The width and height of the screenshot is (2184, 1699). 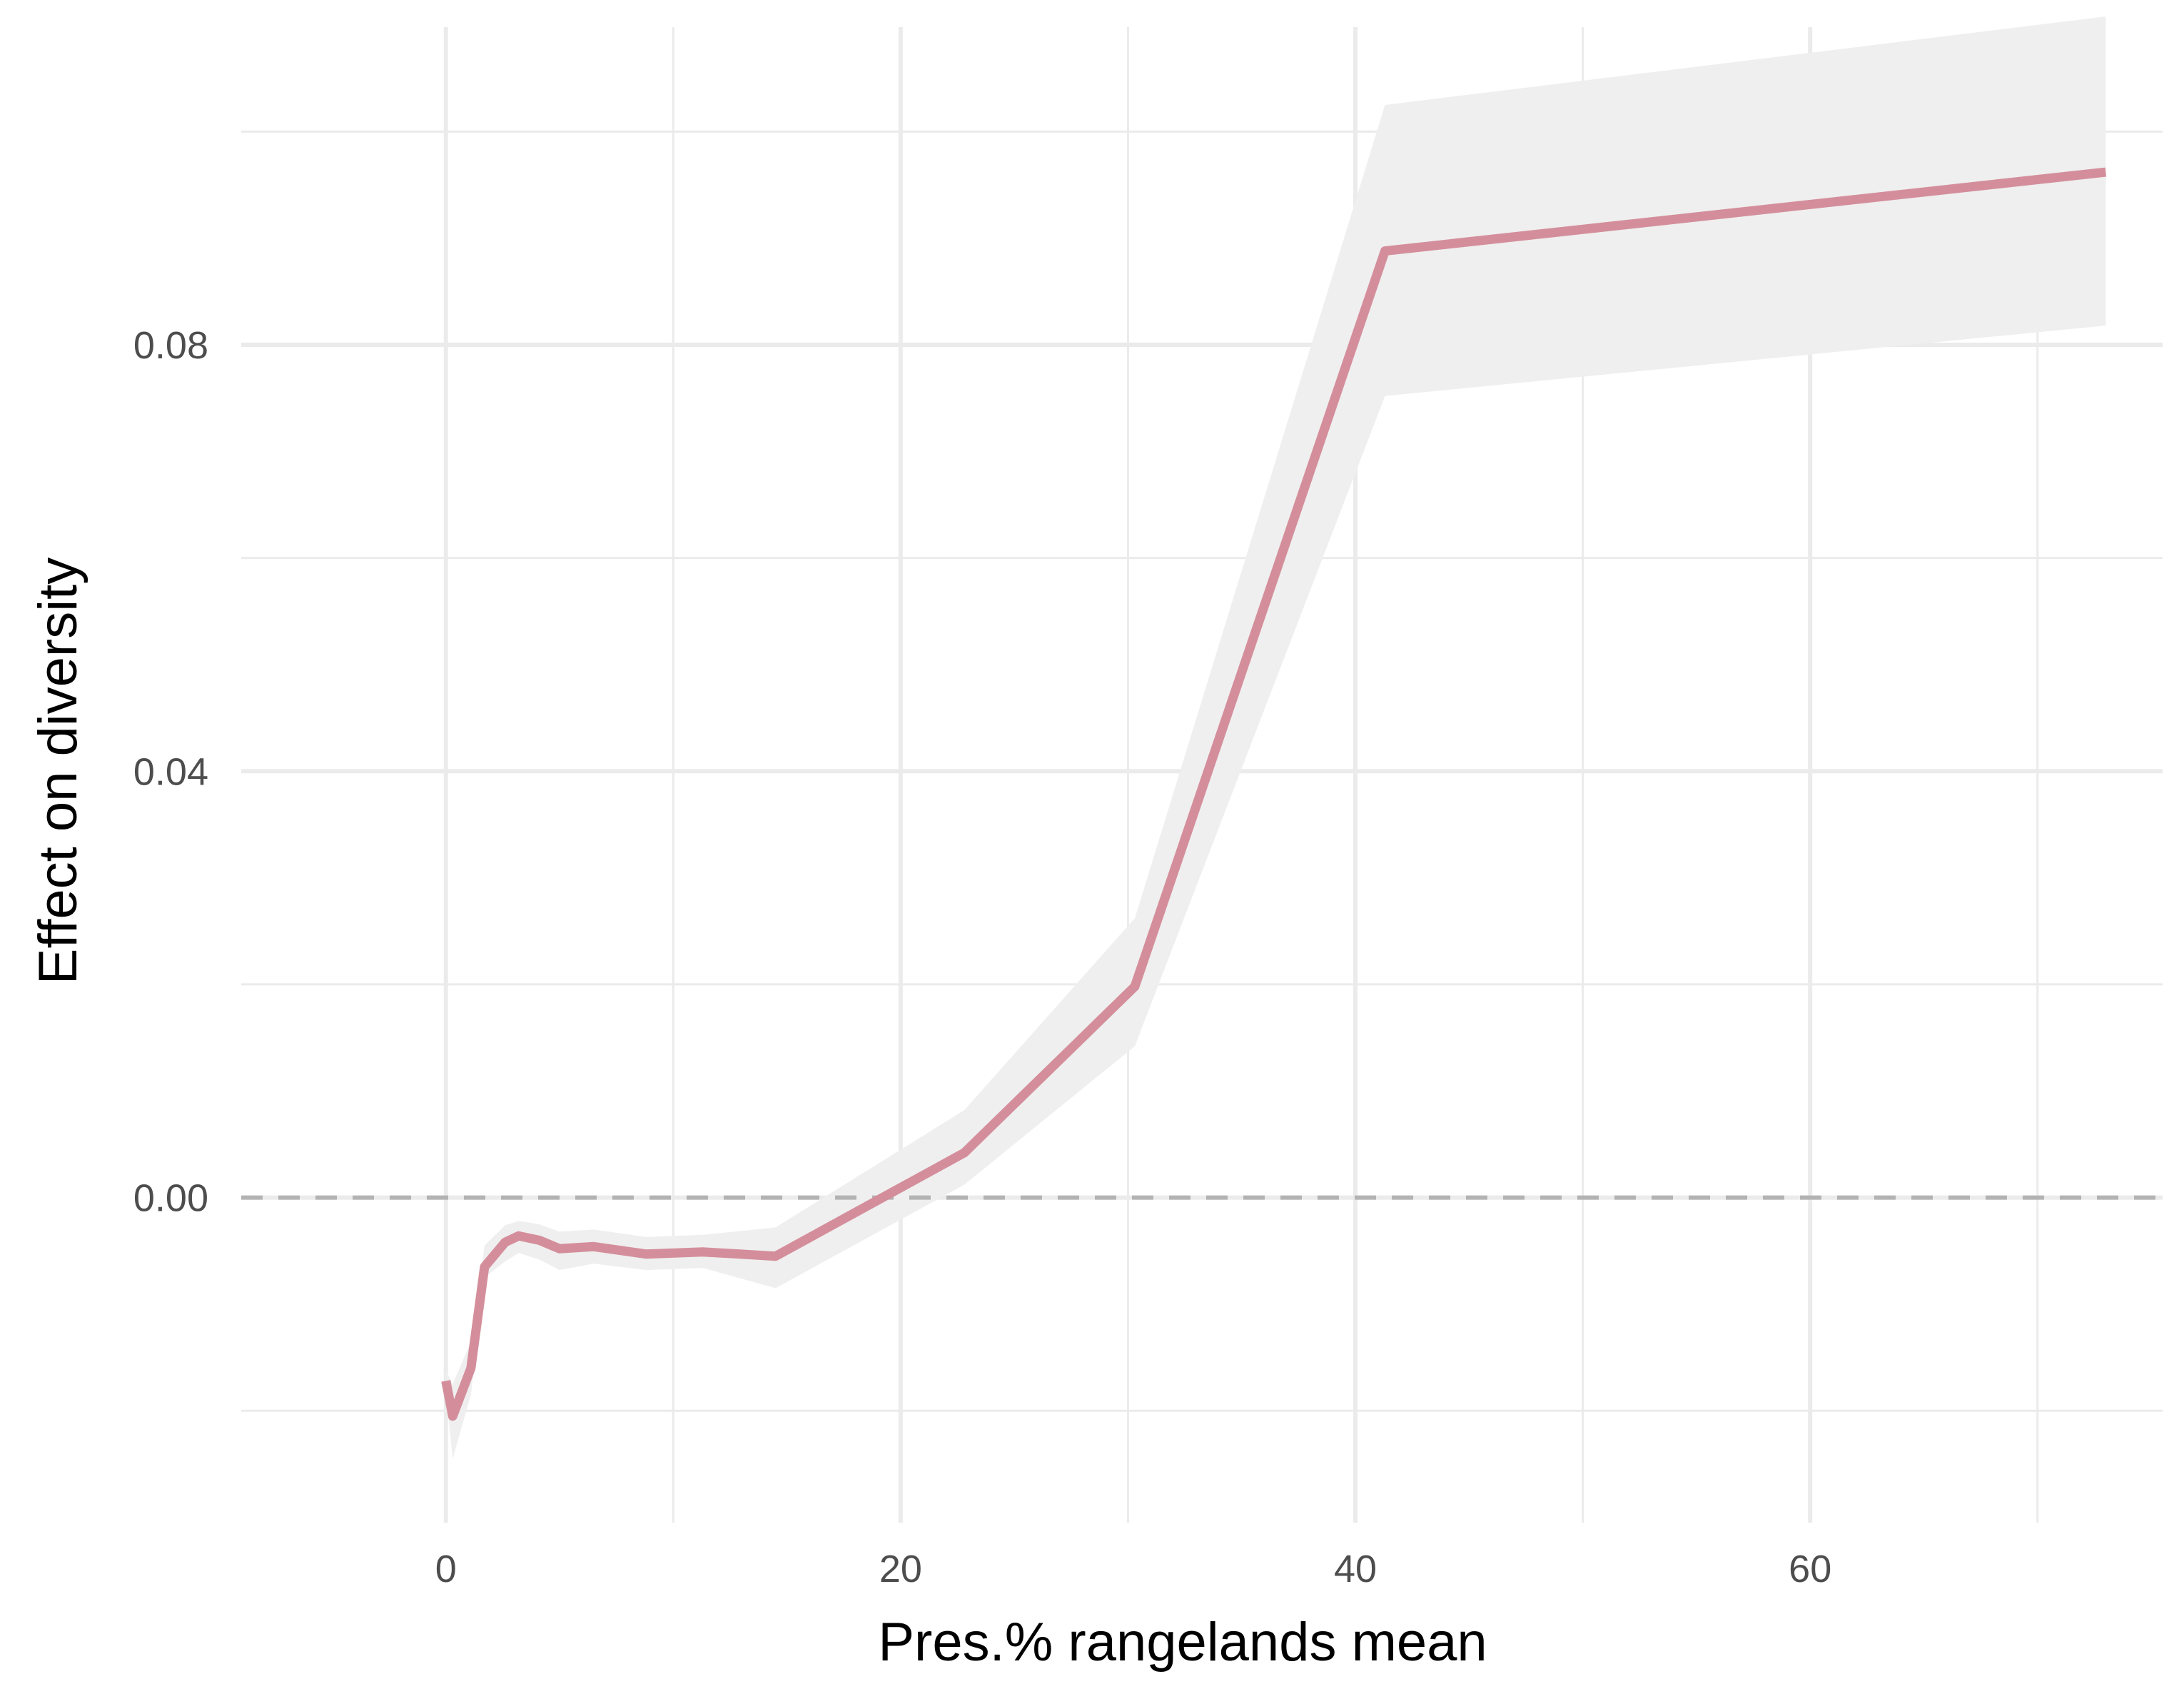 I want to click on y-tick-label: 0.04, so click(x=170, y=772).